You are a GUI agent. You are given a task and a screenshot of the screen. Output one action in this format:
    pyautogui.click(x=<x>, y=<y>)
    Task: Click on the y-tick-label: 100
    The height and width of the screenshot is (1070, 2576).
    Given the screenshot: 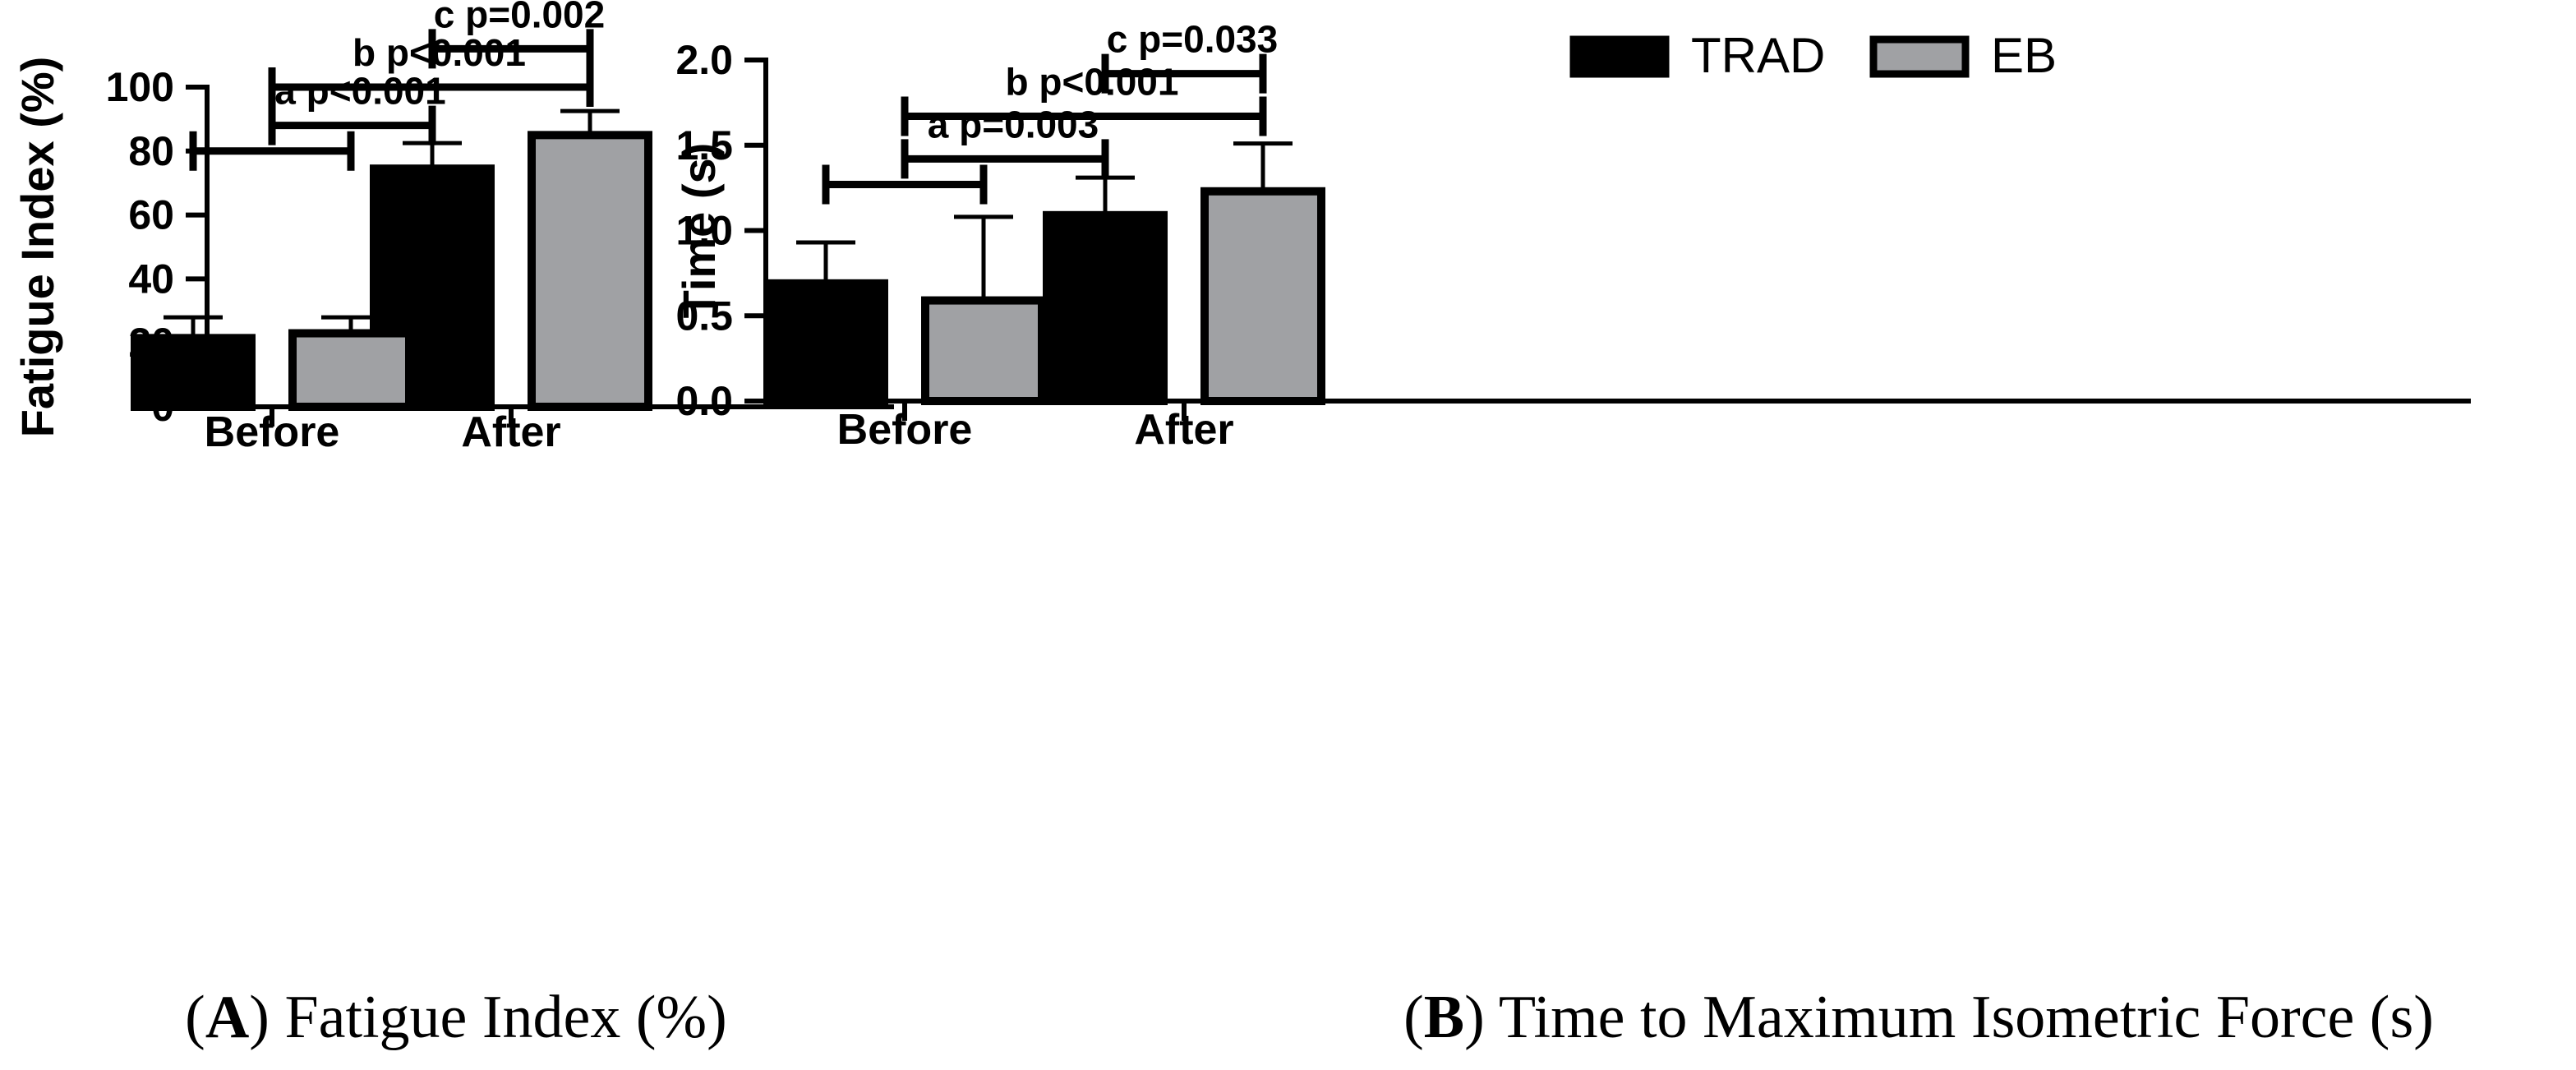 What is the action you would take?
    pyautogui.click(x=140, y=87)
    